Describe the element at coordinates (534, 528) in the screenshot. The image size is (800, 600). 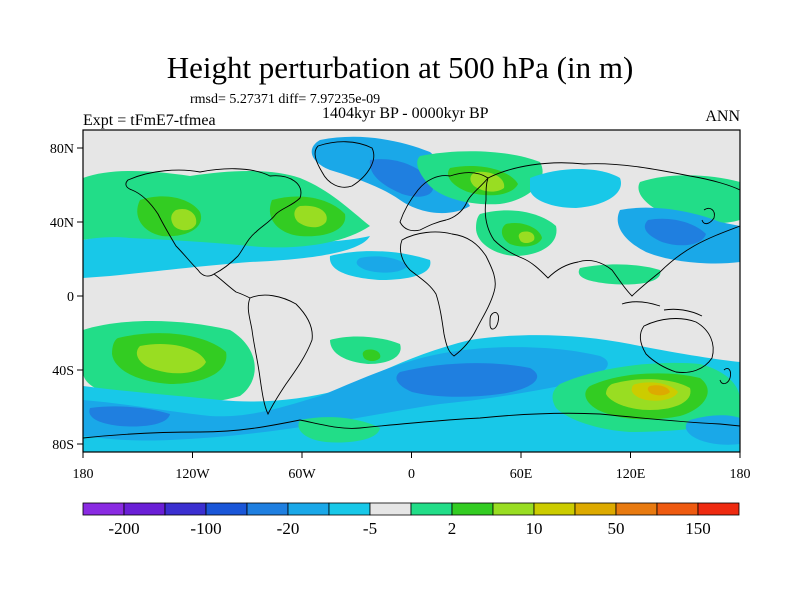
I see `colorbar-label: 10` at that location.